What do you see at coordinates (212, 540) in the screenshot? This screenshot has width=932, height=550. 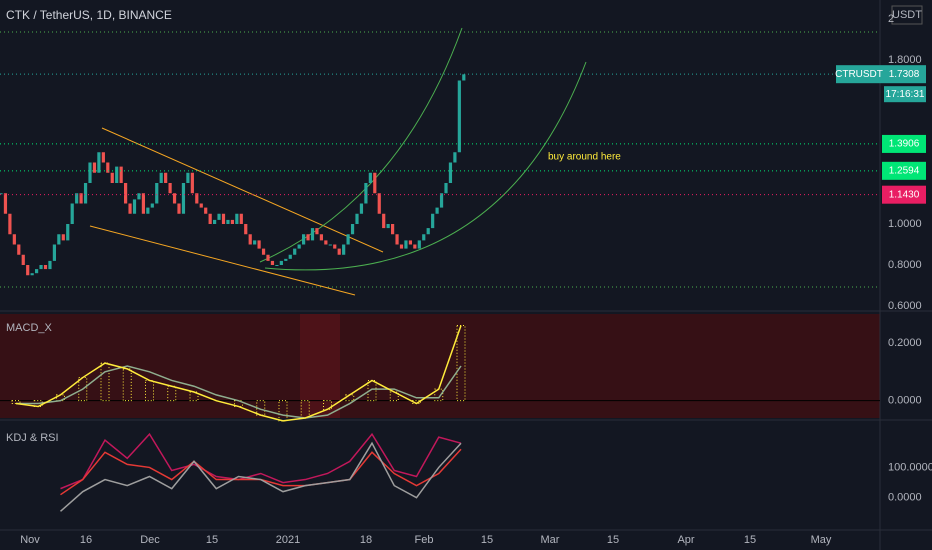 I see `x-tick-label: 15` at bounding box center [212, 540].